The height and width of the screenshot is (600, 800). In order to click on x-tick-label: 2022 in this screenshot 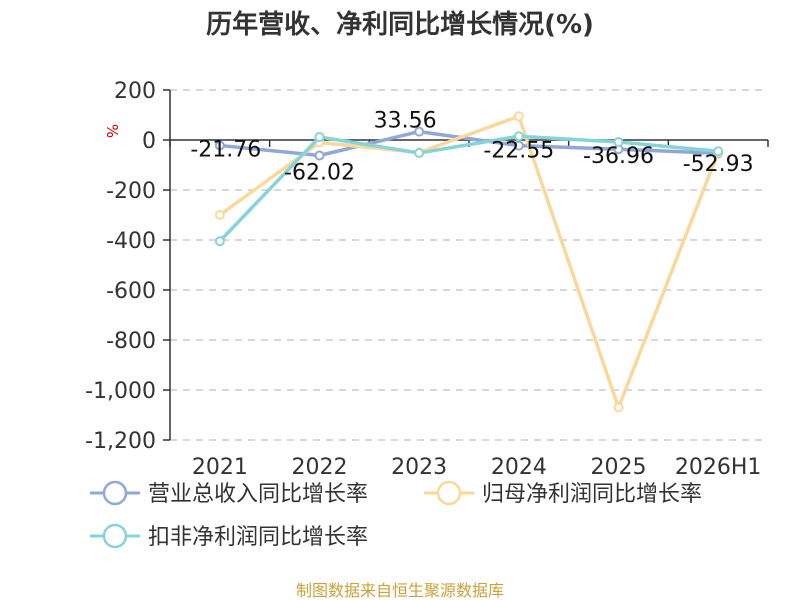, I will do `click(320, 467)`.